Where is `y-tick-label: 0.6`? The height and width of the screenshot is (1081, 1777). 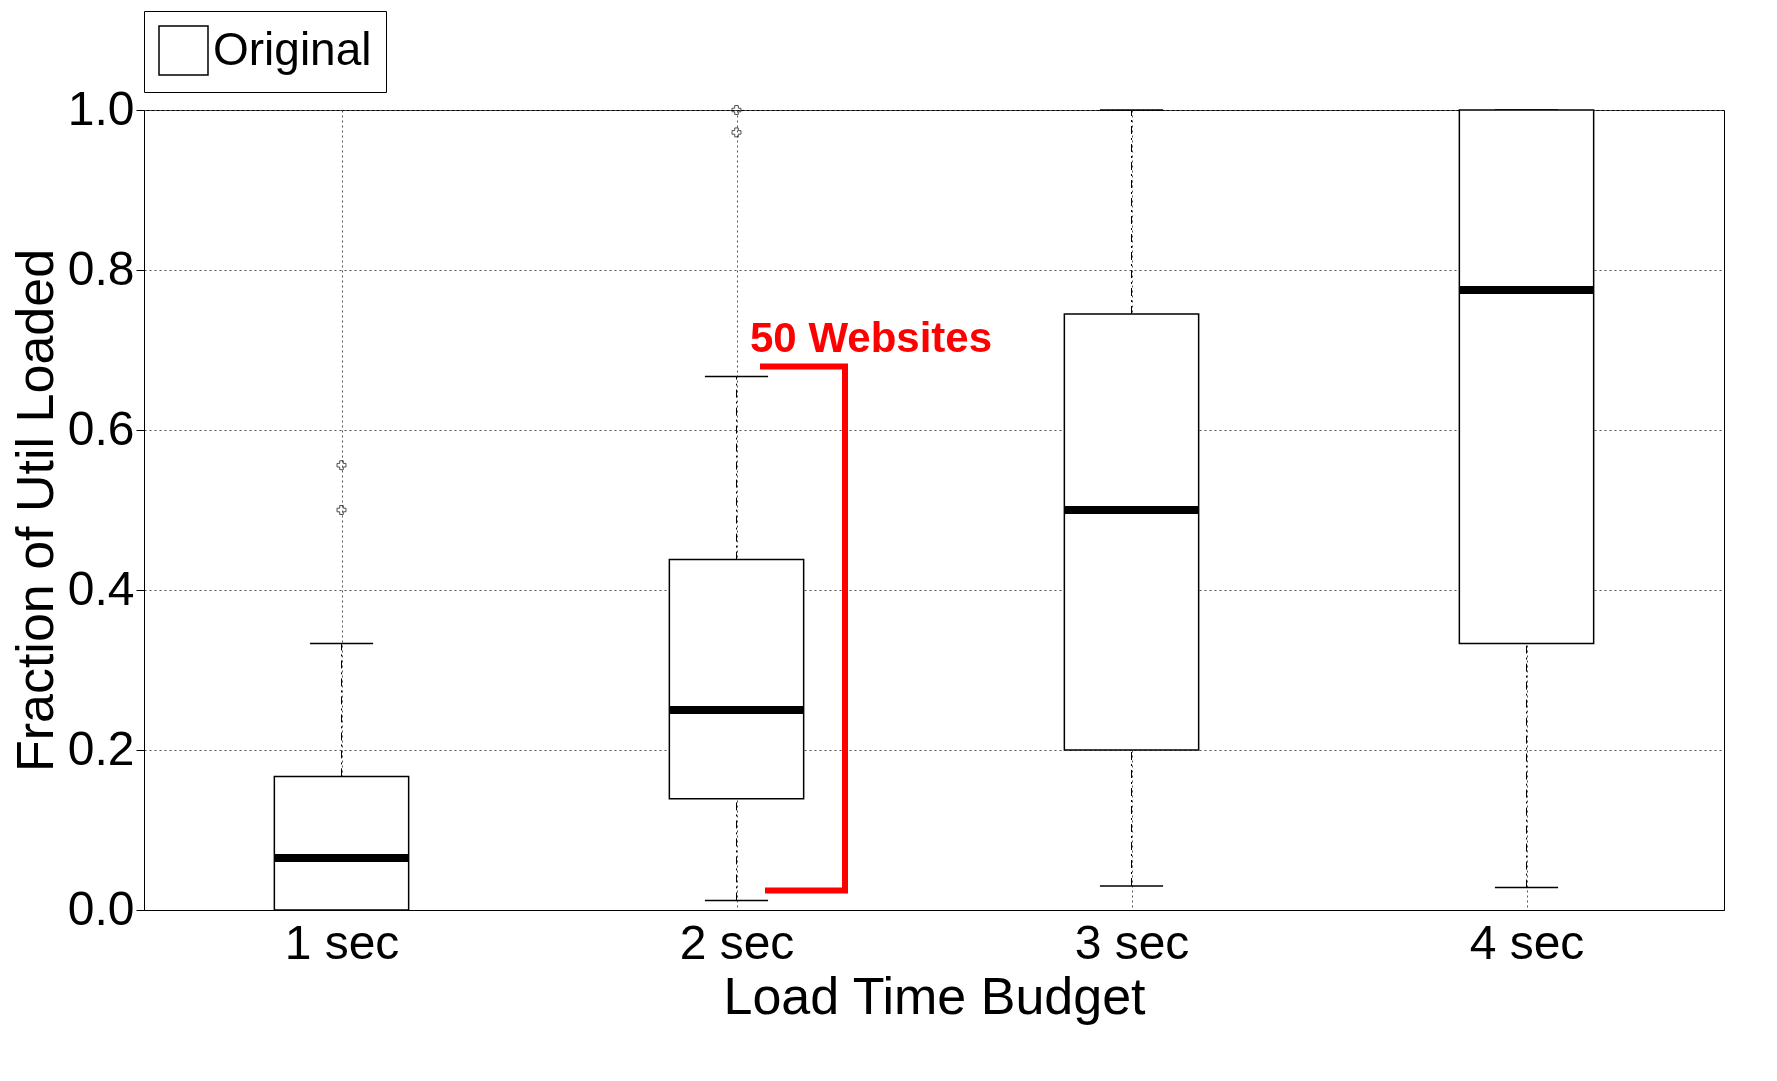 y-tick-label: 0.6 is located at coordinates (101, 428).